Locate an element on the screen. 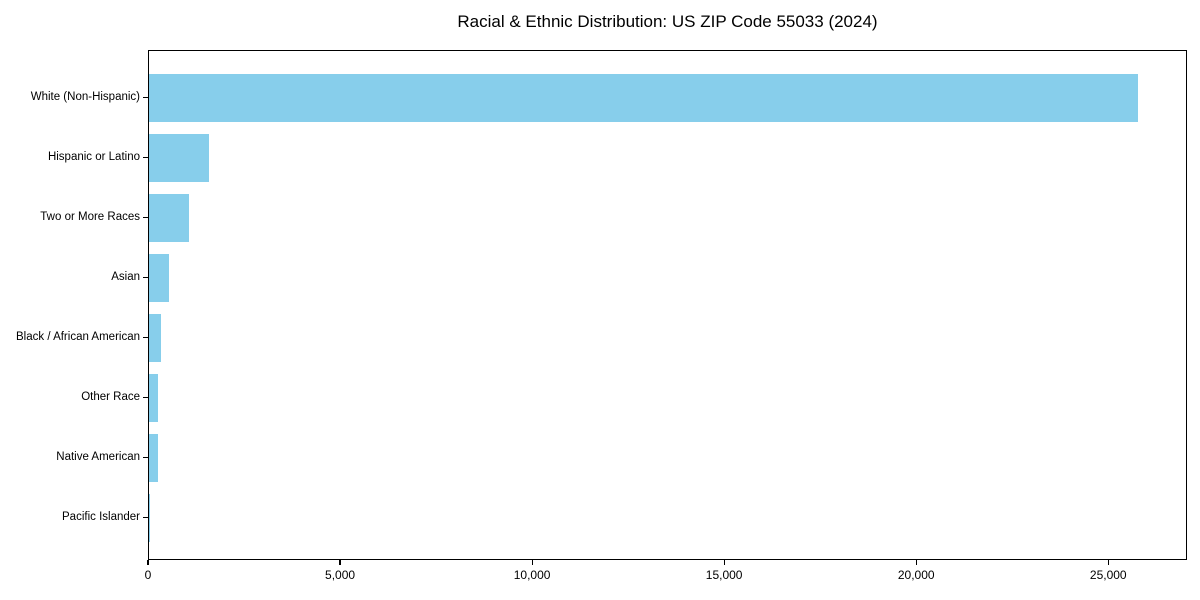  y-axis-label-black-african-american: Black / African American is located at coordinates (78, 337).